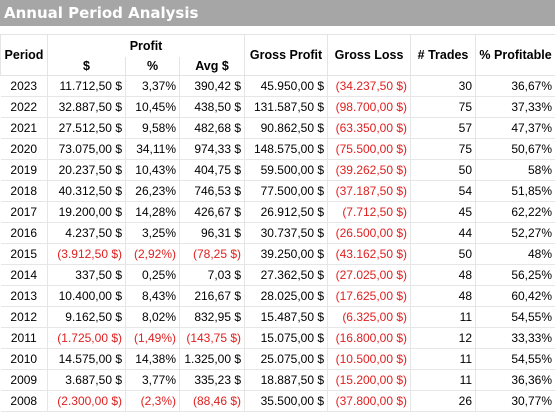 This screenshot has height=414, width=555. I want to click on cell-pct-profitable: 62,22%, so click(515, 212).